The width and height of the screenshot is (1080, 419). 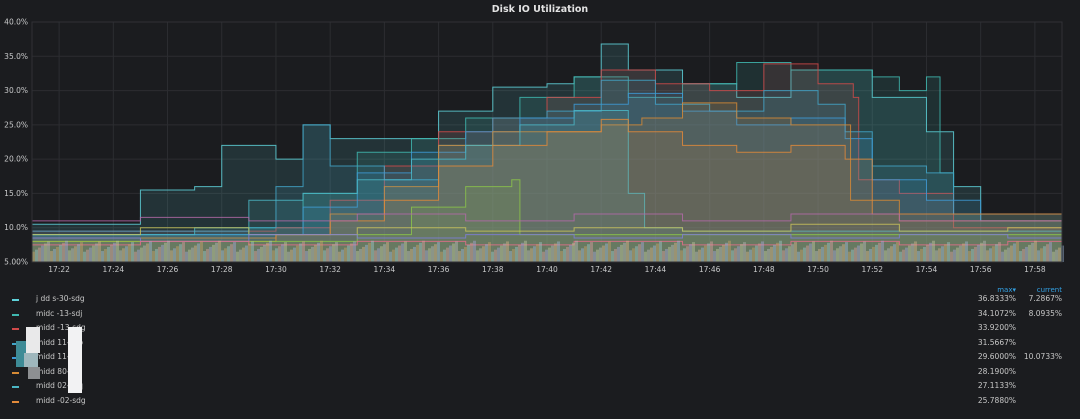 What do you see at coordinates (540, 358) in the screenshot?
I see `legend-row: midd 11-sdf 29.6000% 10.0733%` at bounding box center [540, 358].